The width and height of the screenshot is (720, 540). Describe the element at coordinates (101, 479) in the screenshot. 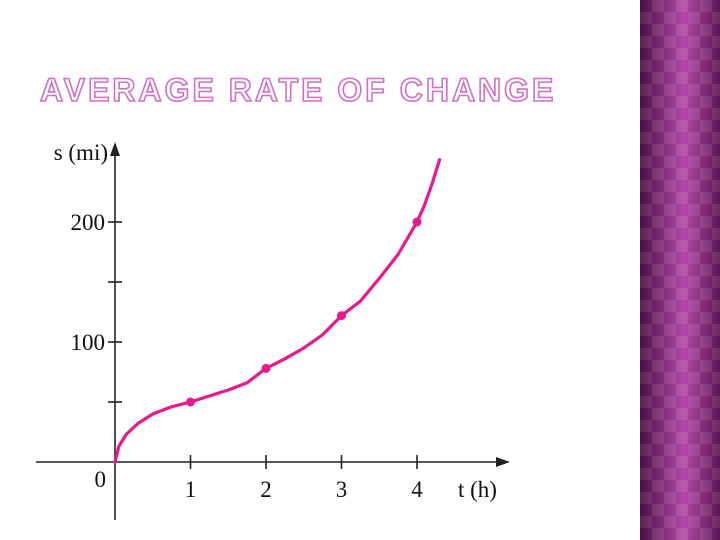

I see `origin-label: 0` at that location.